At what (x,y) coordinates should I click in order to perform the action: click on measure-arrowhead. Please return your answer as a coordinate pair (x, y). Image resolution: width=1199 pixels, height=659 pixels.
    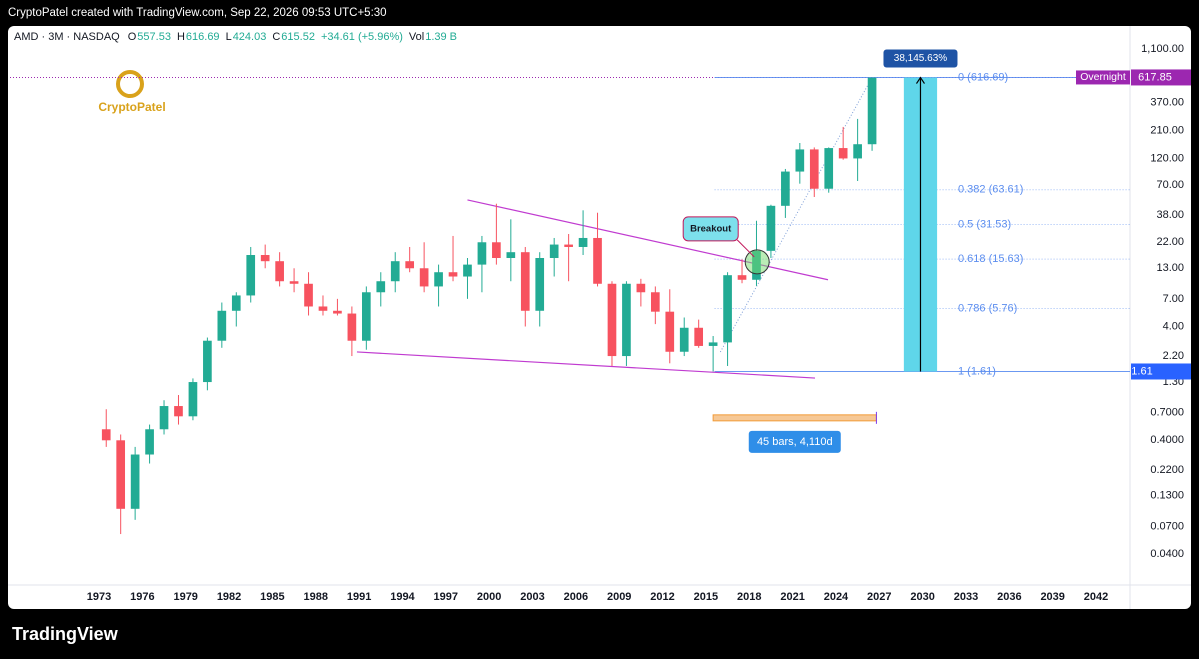
    Looking at the image, I should click on (920, 80).